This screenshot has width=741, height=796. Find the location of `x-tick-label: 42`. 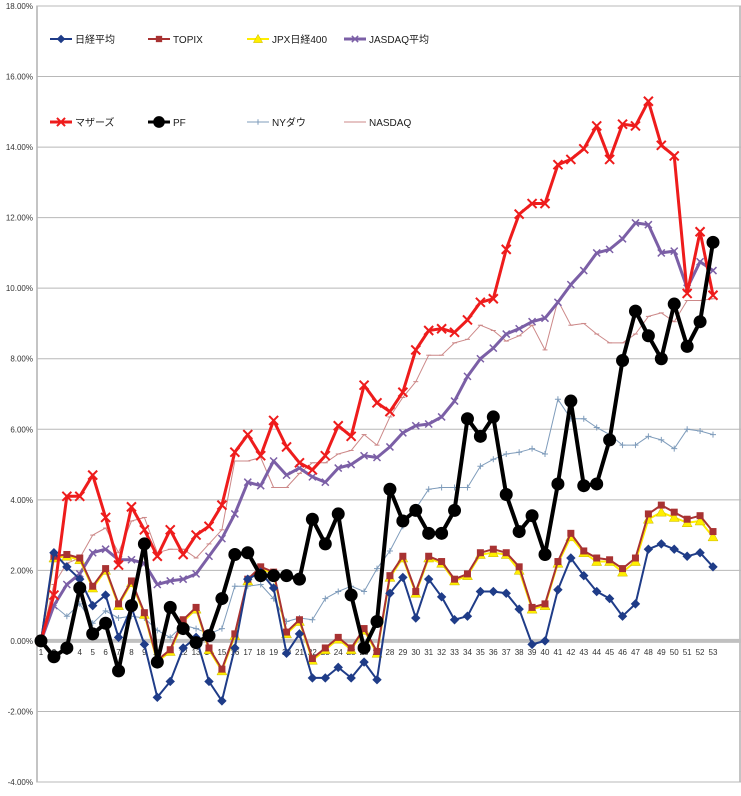

x-tick-label: 42 is located at coordinates (570, 652).